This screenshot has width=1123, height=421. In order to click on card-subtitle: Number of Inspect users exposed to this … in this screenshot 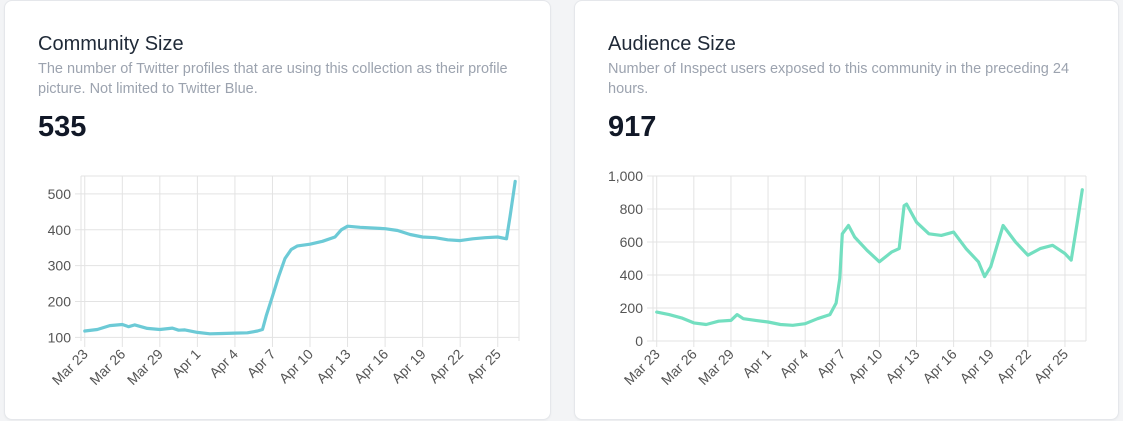, I will do `click(839, 79)`.